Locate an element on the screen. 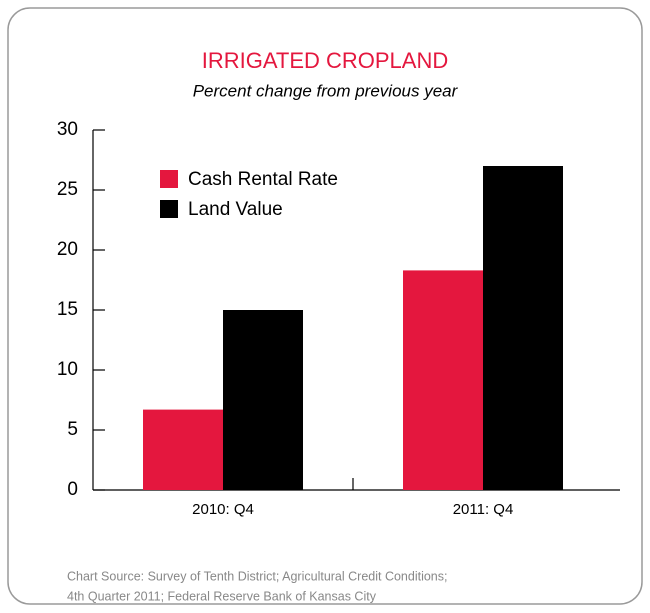  y-tick-label: 25 is located at coordinates (67, 189).